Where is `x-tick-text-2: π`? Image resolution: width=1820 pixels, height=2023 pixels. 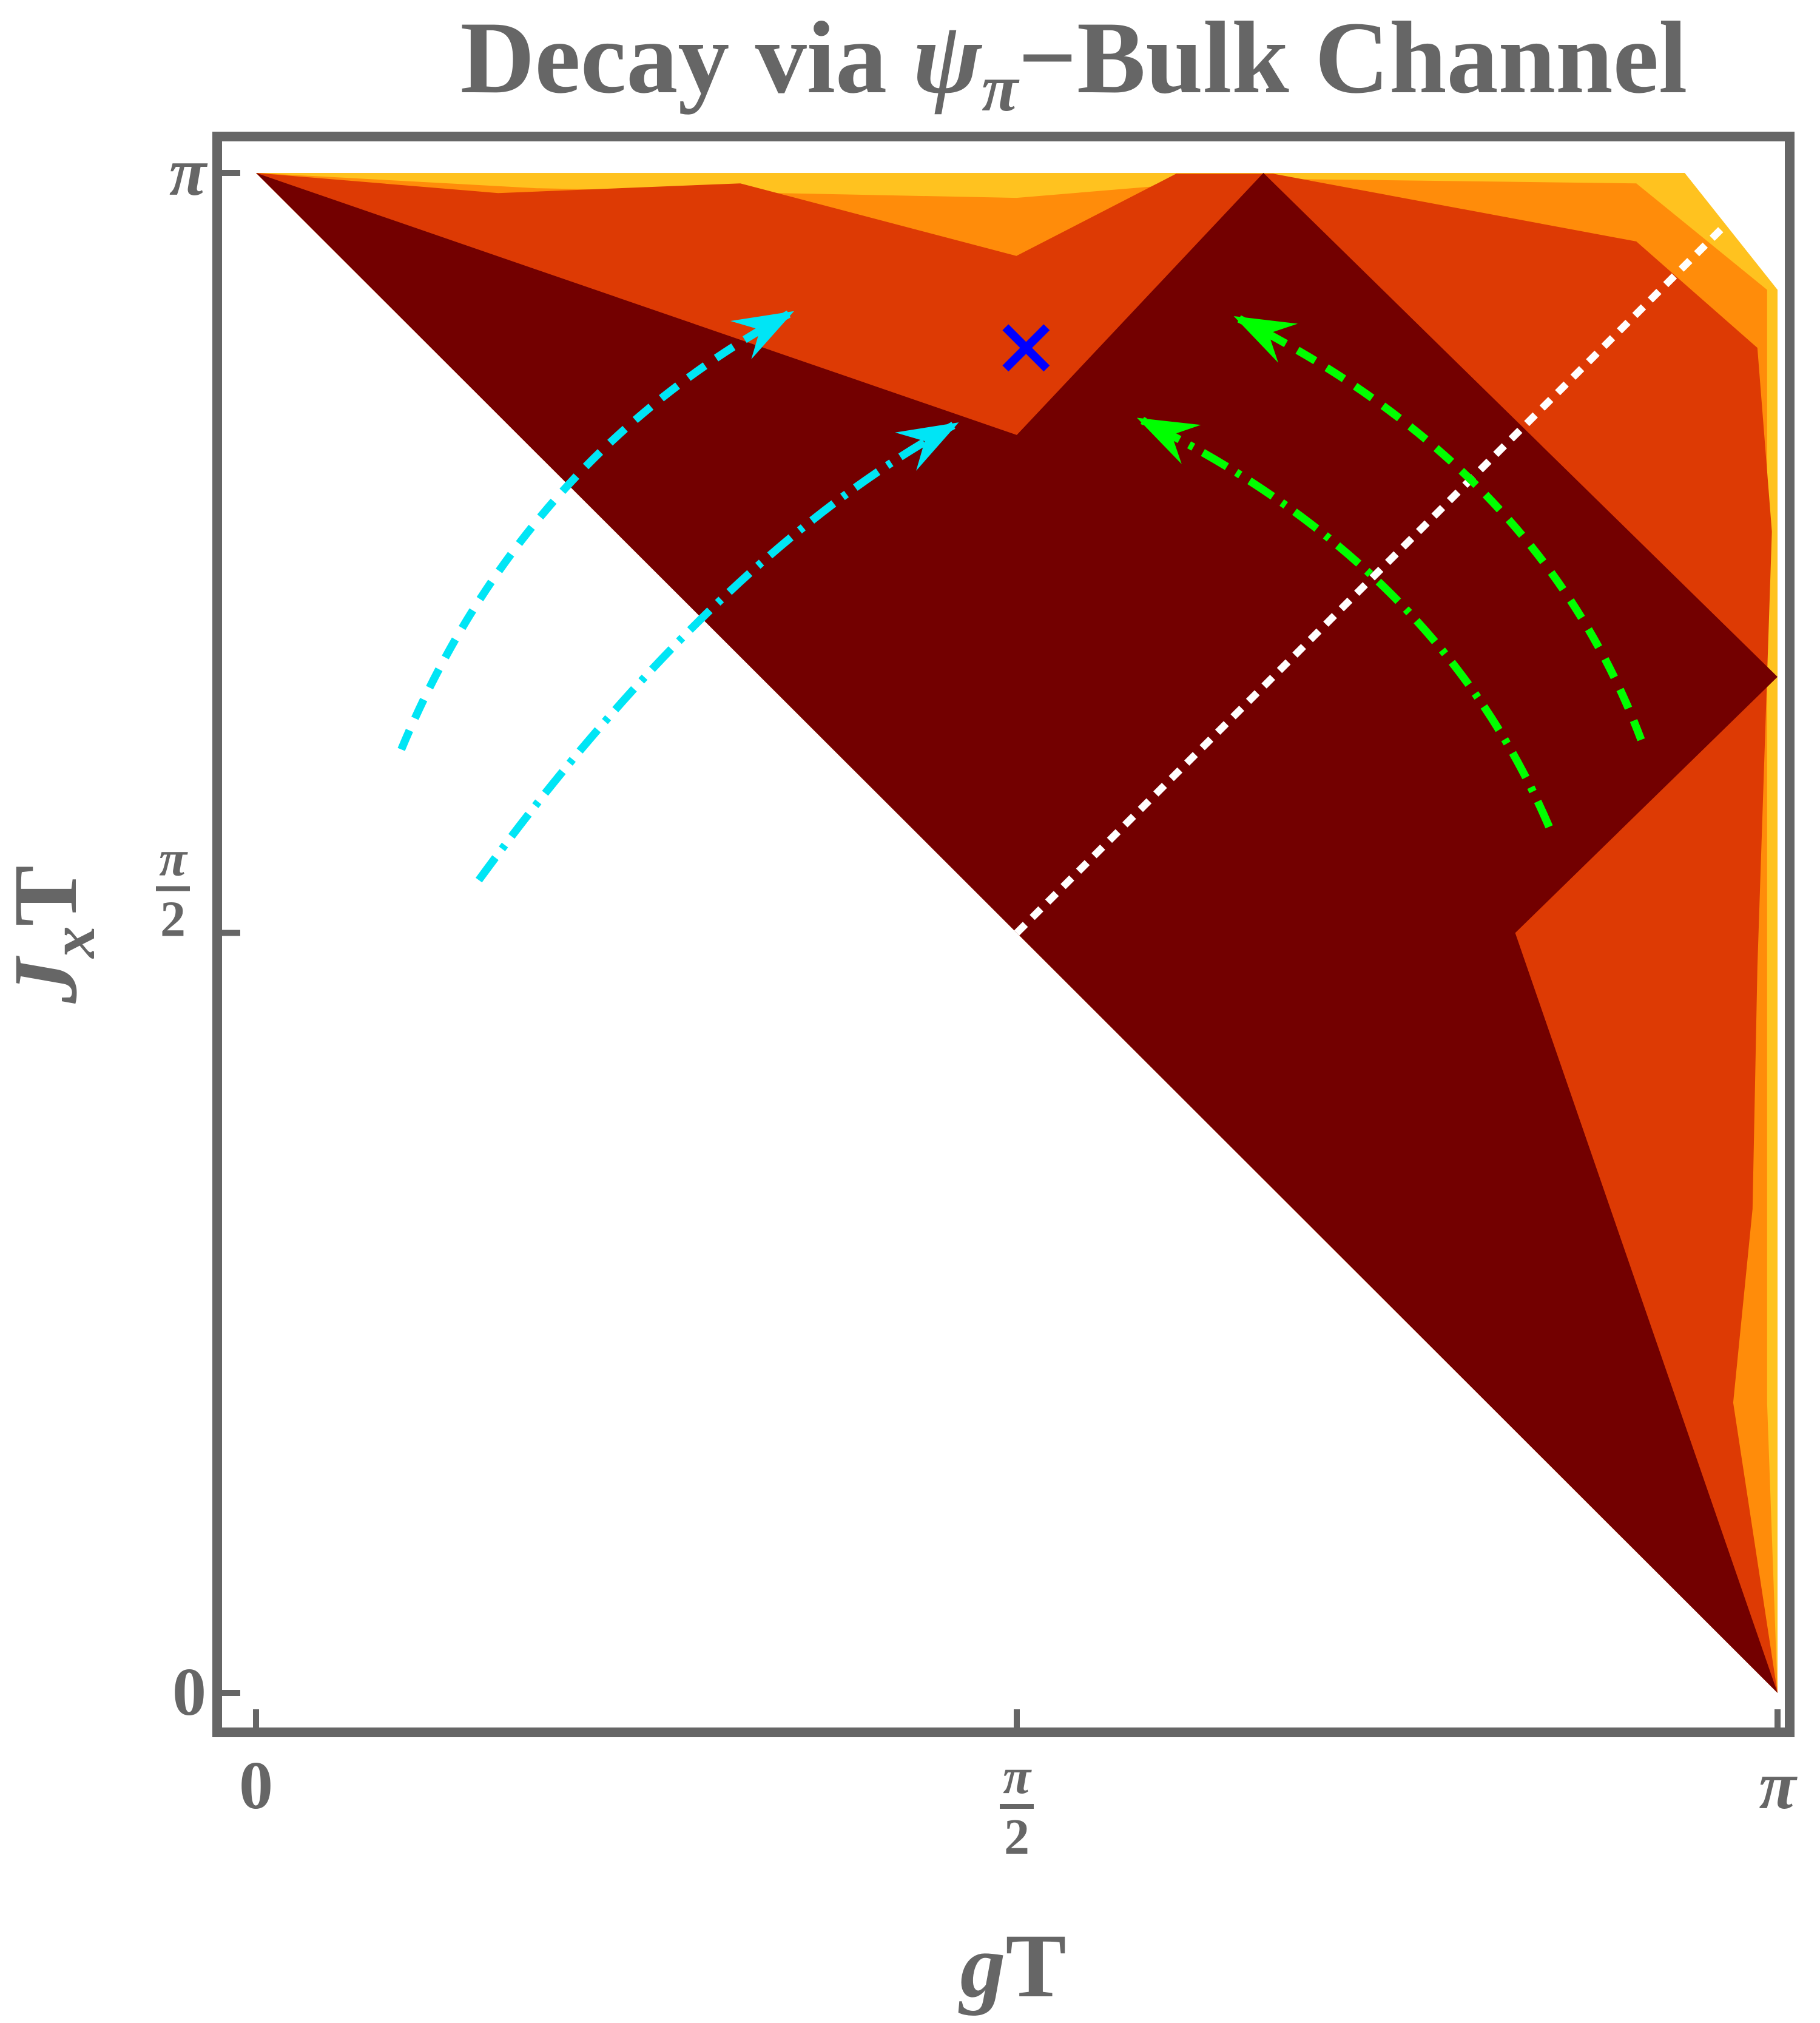 x-tick-text-2: π is located at coordinates (1778, 1785).